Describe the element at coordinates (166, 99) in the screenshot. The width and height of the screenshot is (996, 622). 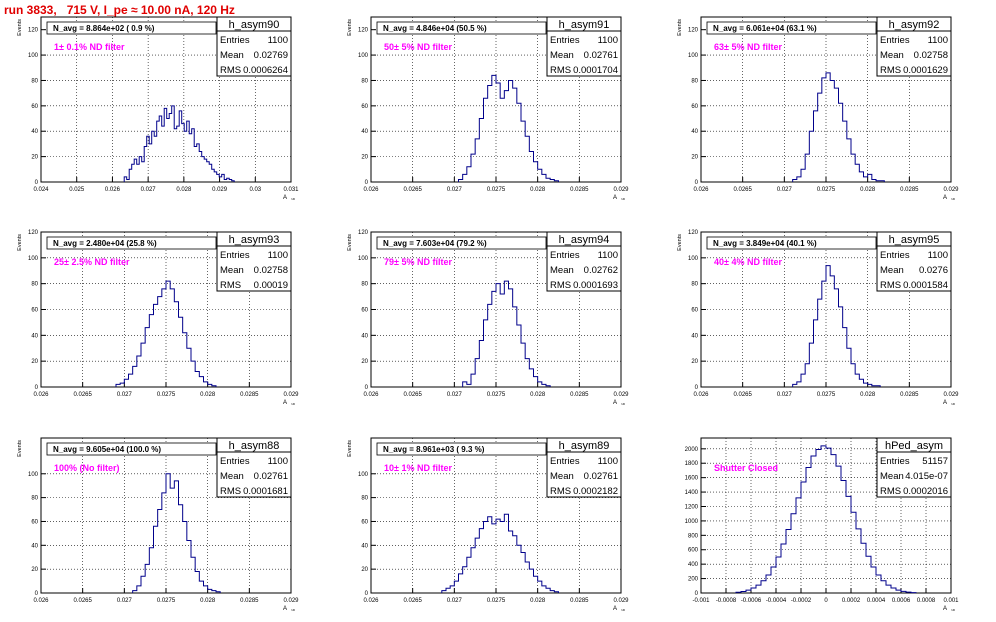
I see `plot-frame` at that location.